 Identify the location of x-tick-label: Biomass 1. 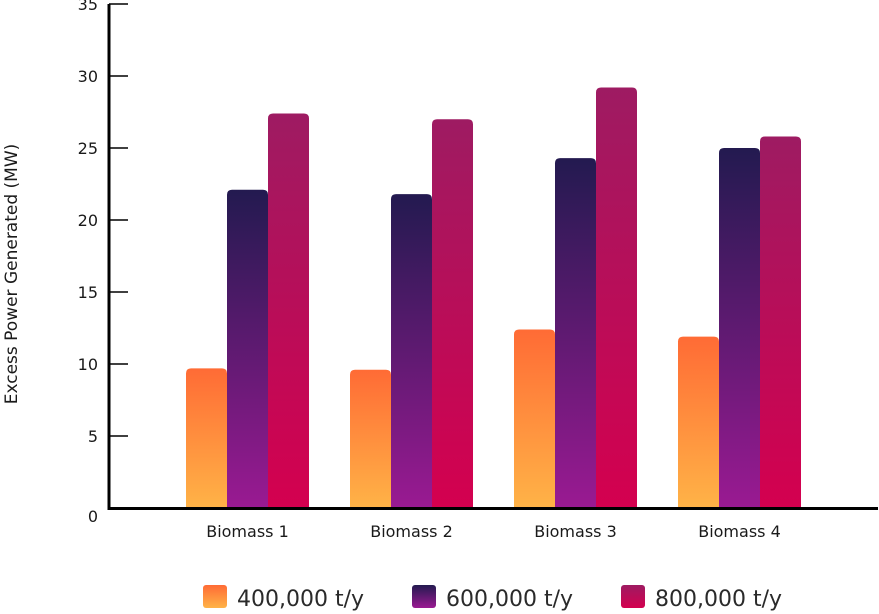
(247, 531).